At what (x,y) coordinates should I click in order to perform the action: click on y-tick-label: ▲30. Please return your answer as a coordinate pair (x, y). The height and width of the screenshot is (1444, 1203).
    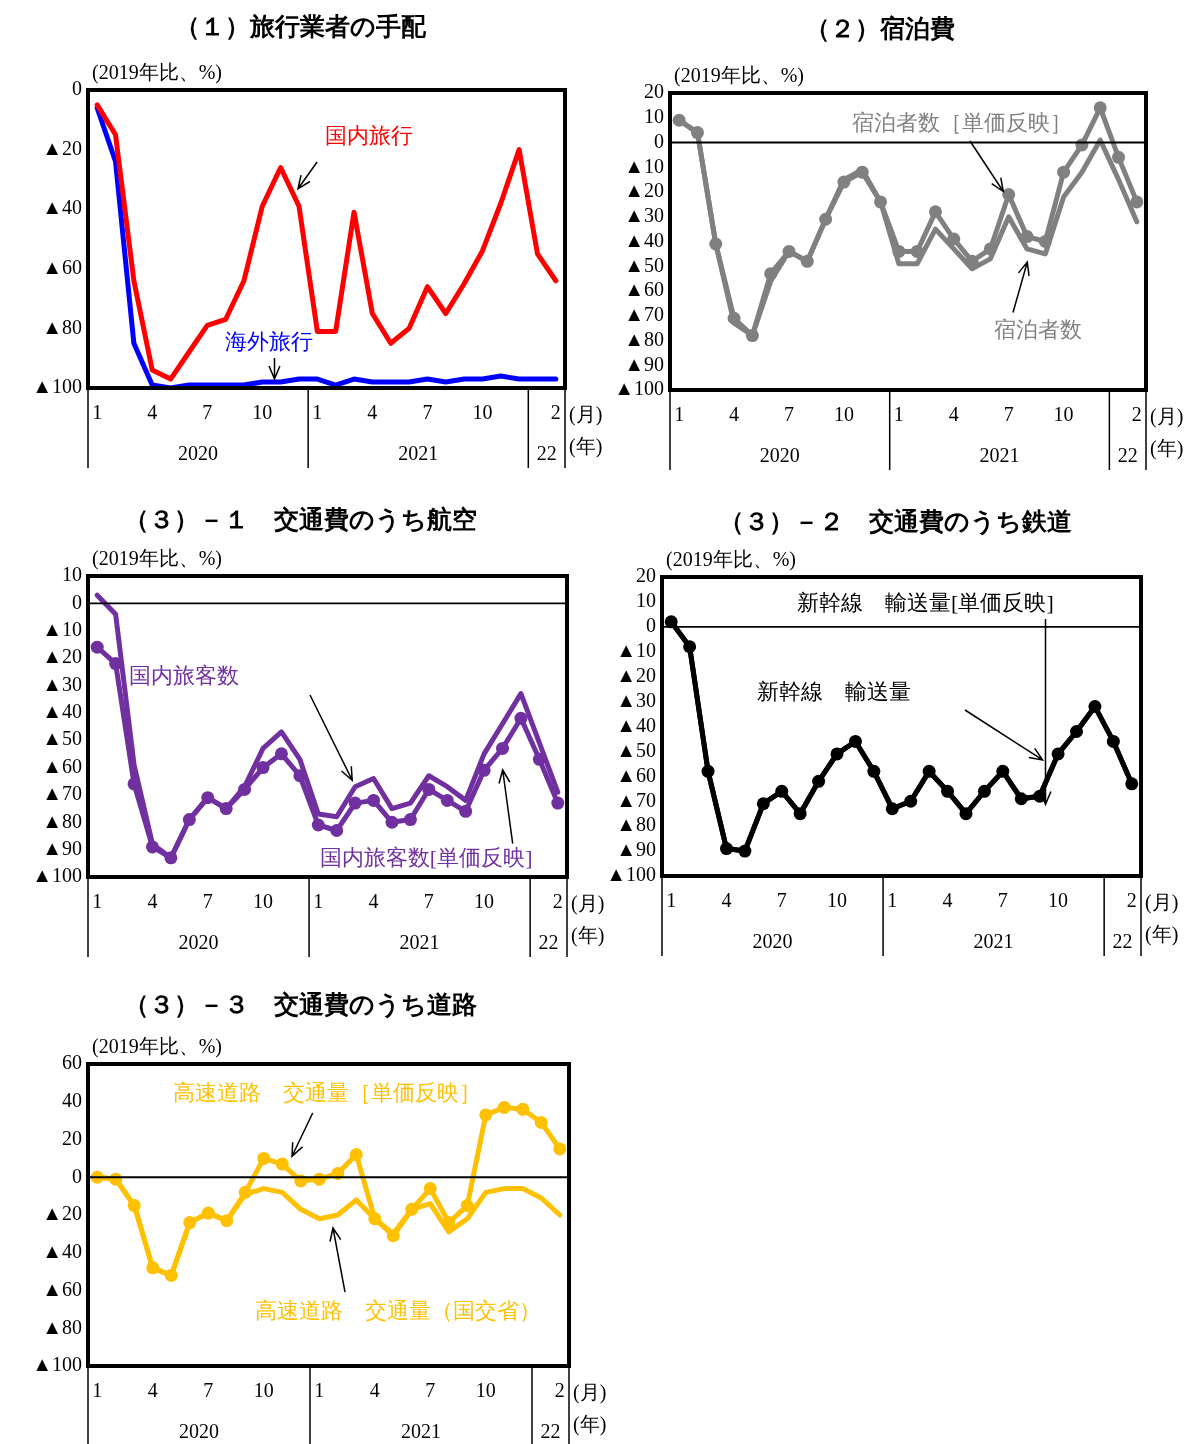
    Looking at the image, I should click on (62, 683).